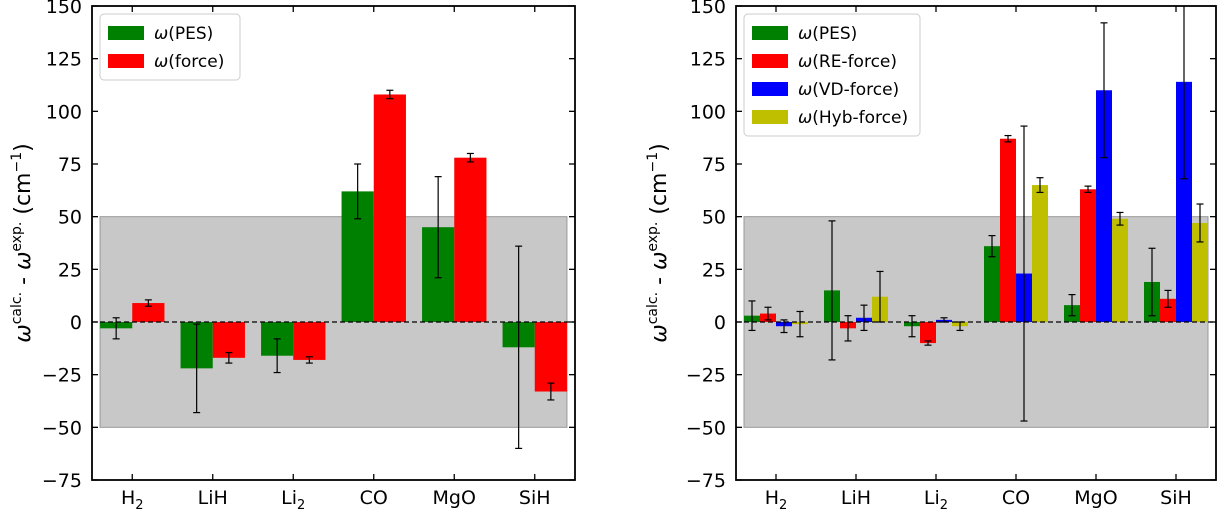  What do you see at coordinates (189, 62) in the screenshot?
I see `legend-label: ω(force)` at bounding box center [189, 62].